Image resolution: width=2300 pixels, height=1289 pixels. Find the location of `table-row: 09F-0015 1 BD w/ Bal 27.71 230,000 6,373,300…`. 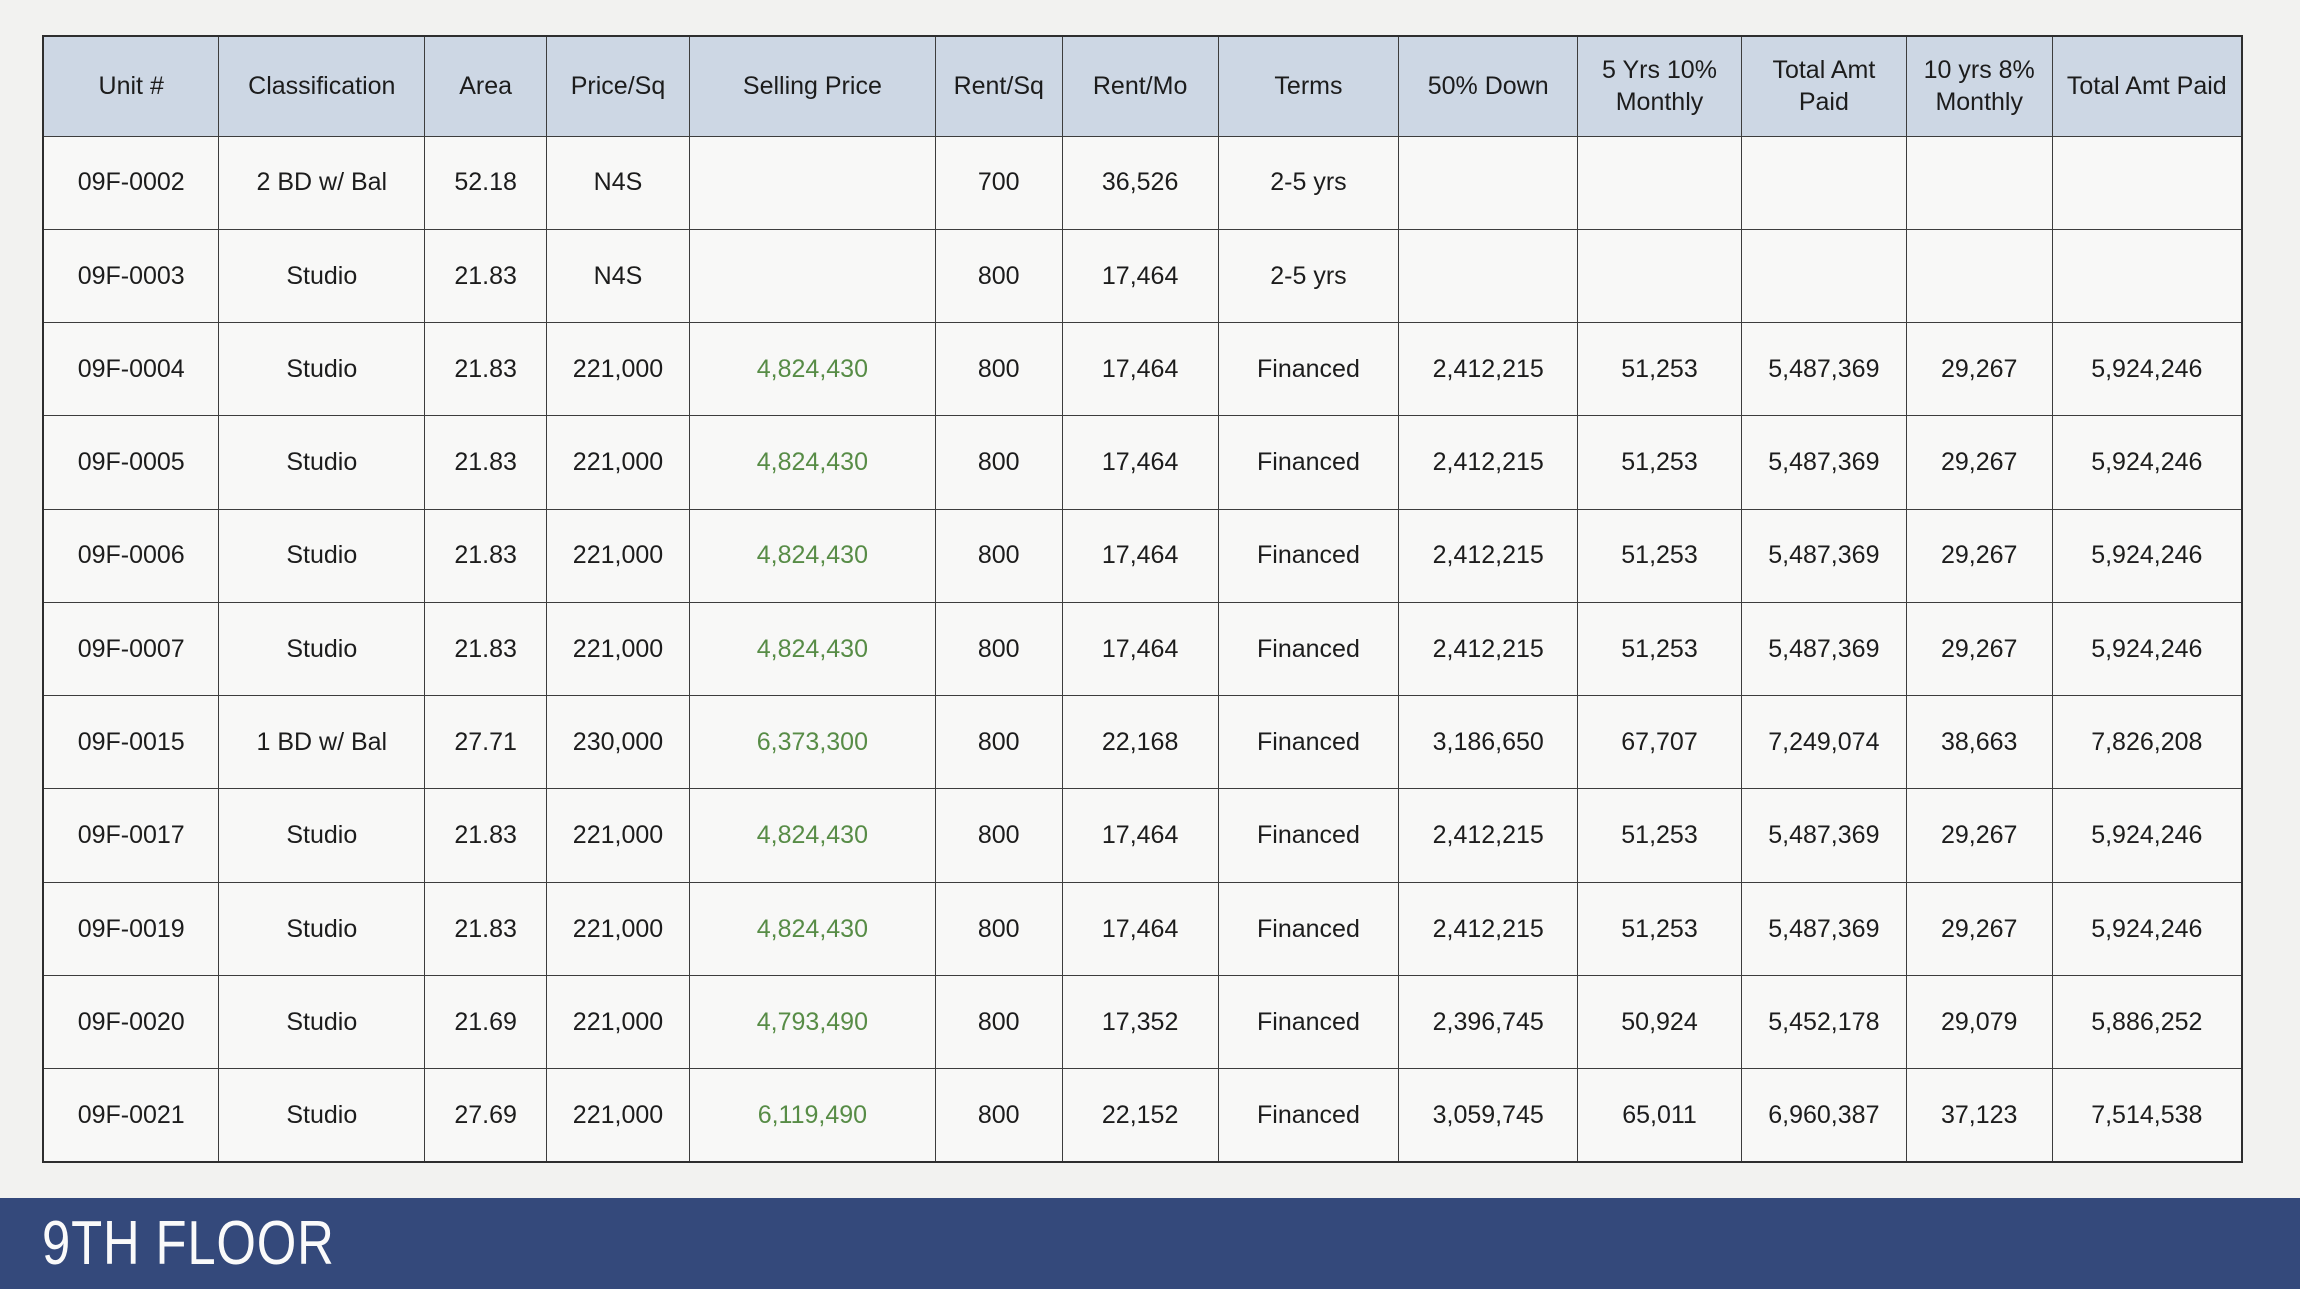

table-row: 09F-0015 1 BD w/ Bal 27.71 230,000 6,373,300… is located at coordinates (1142, 742).